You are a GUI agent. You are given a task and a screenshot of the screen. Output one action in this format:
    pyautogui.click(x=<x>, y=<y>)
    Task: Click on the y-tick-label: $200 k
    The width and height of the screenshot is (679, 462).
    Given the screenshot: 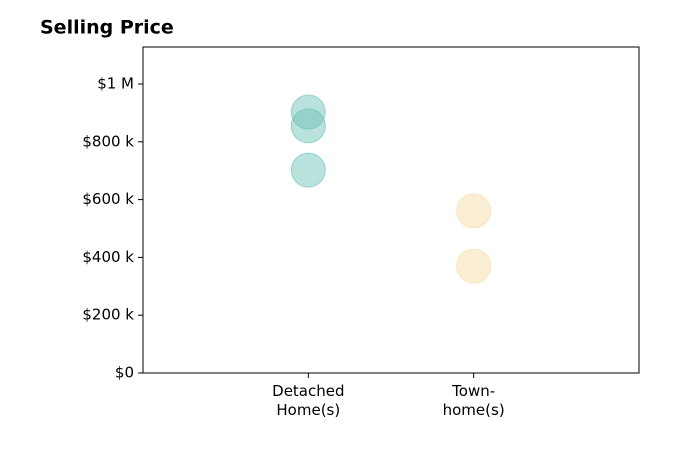 What is the action you would take?
    pyautogui.click(x=108, y=315)
    